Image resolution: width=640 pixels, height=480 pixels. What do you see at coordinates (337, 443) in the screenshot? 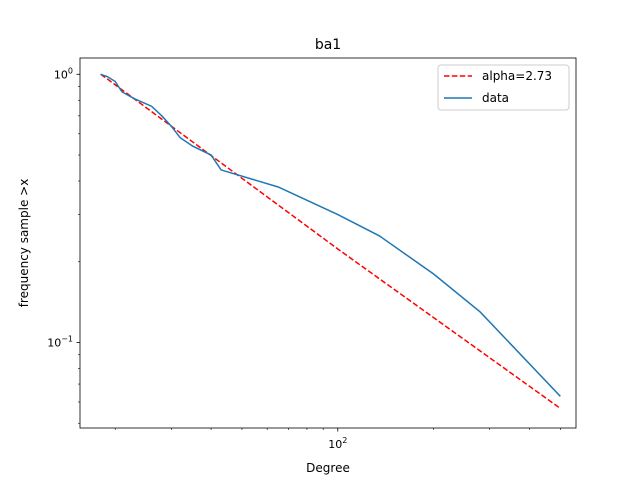
I see `x-tick-label: 102` at bounding box center [337, 443].